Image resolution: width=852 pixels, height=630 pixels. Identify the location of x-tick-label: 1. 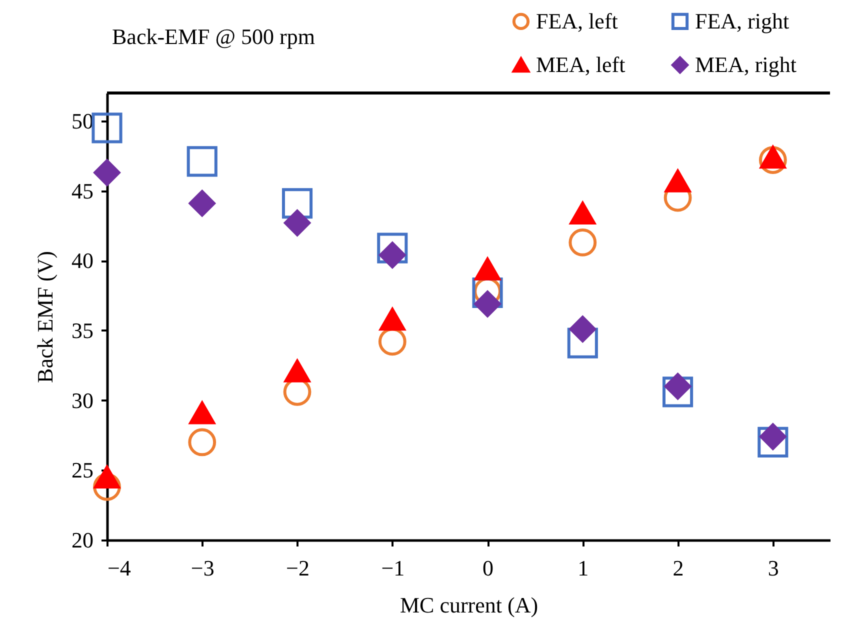
(583, 568).